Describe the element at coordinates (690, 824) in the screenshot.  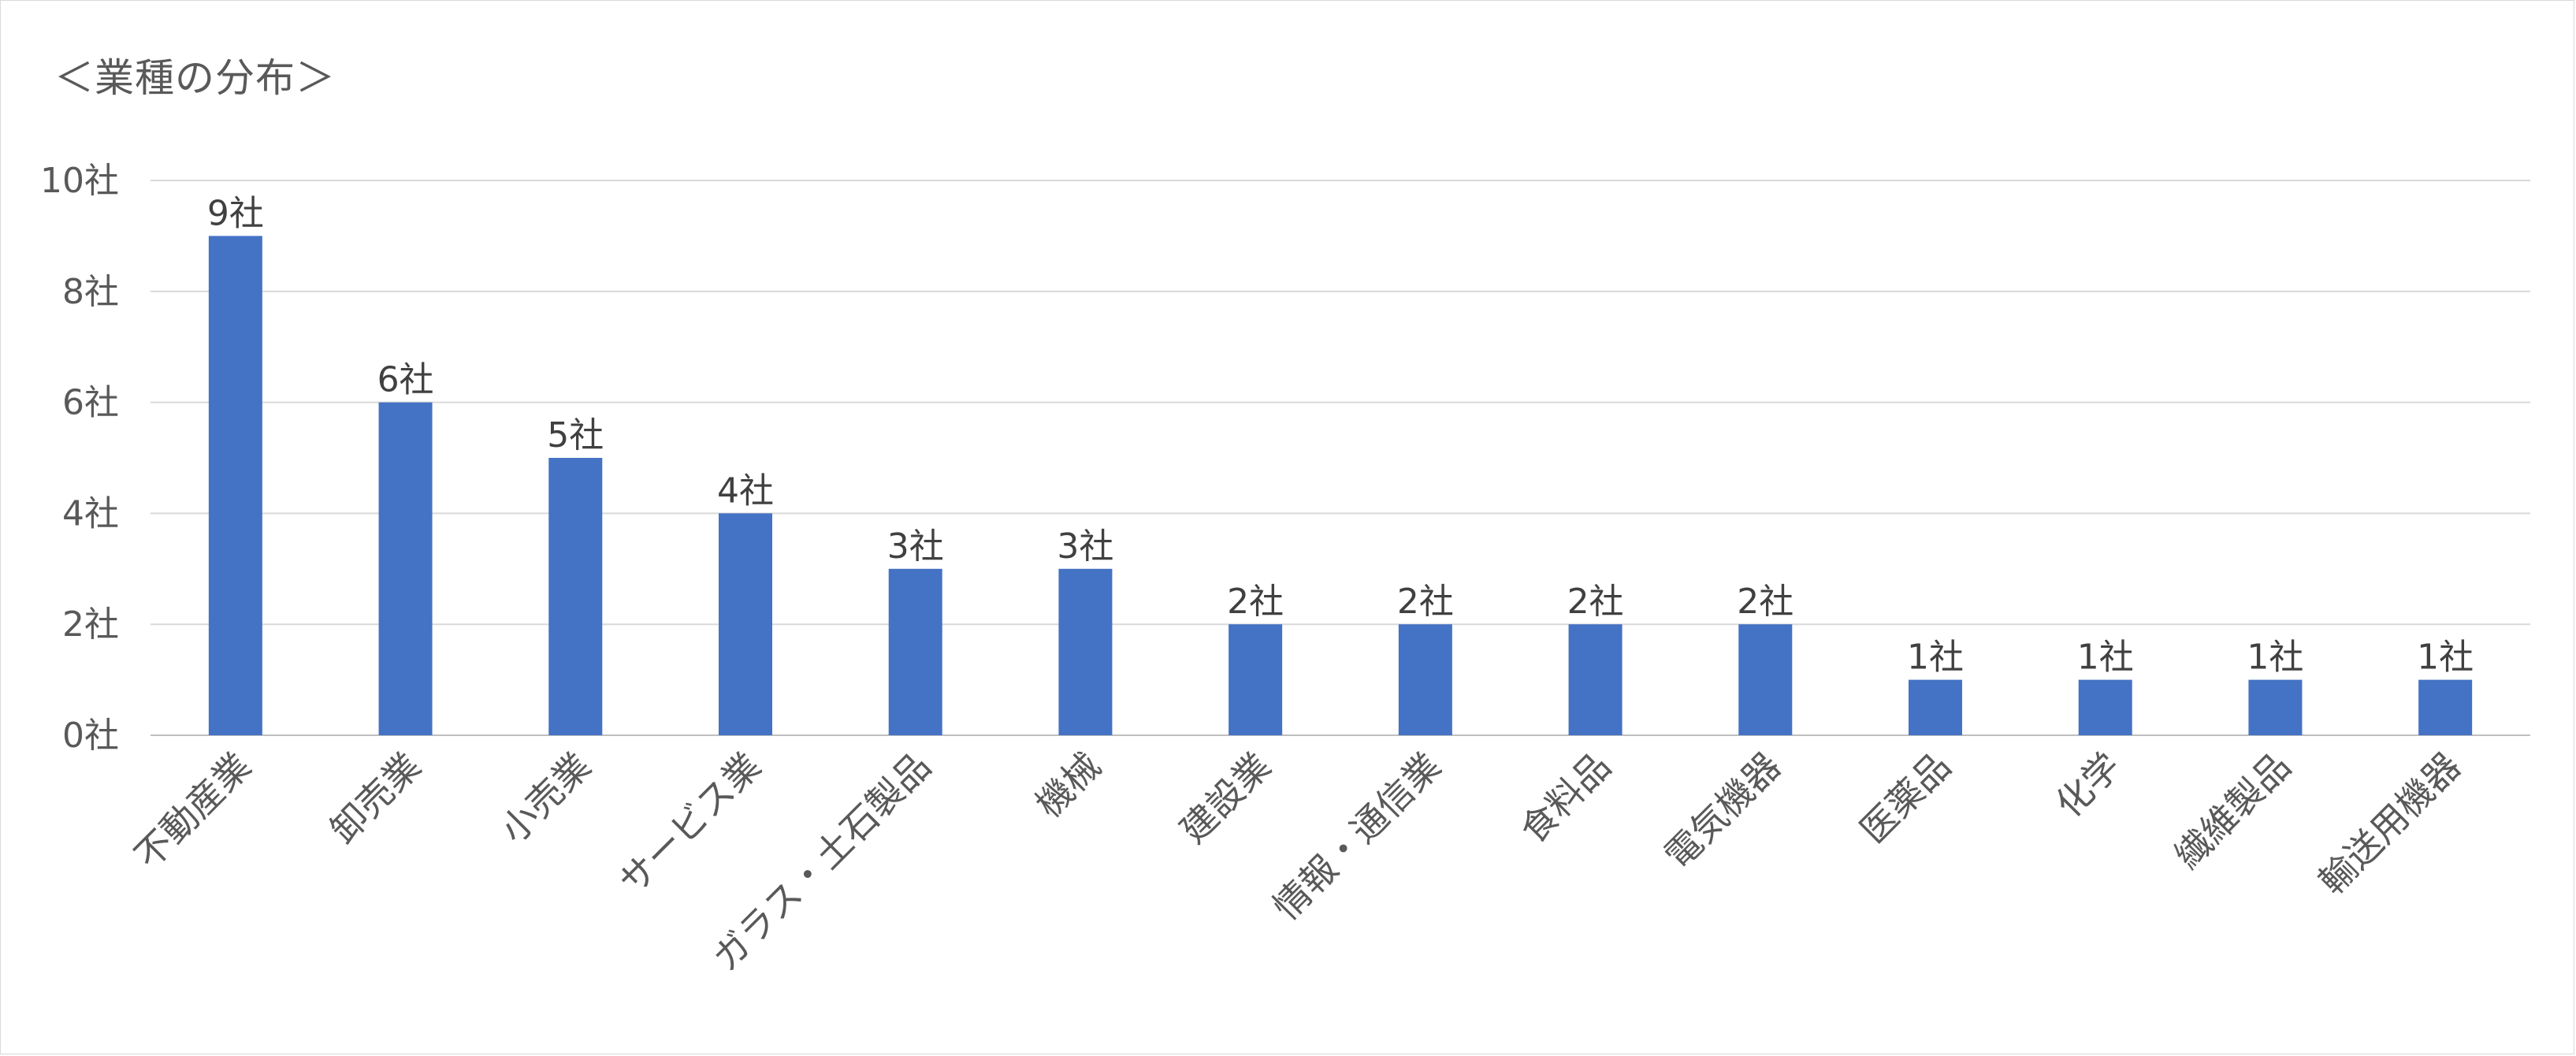
I see `category-label: サービス業` at that location.